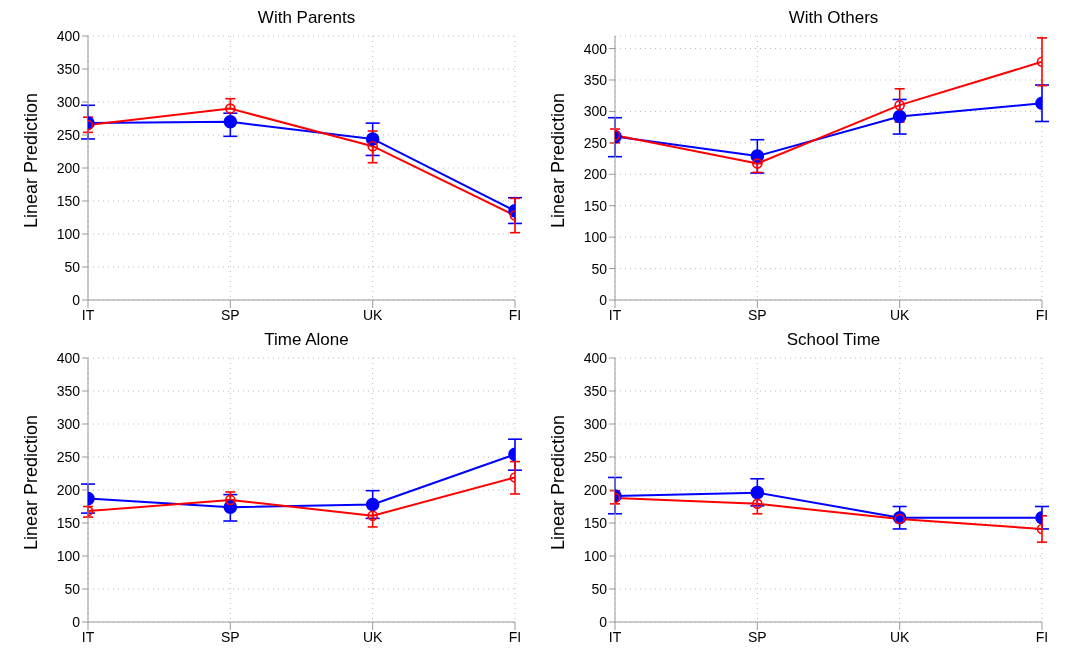 The height and width of the screenshot is (660, 1070). Describe the element at coordinates (306, 339) in the screenshot. I see `chart-title: Time Alone` at that location.